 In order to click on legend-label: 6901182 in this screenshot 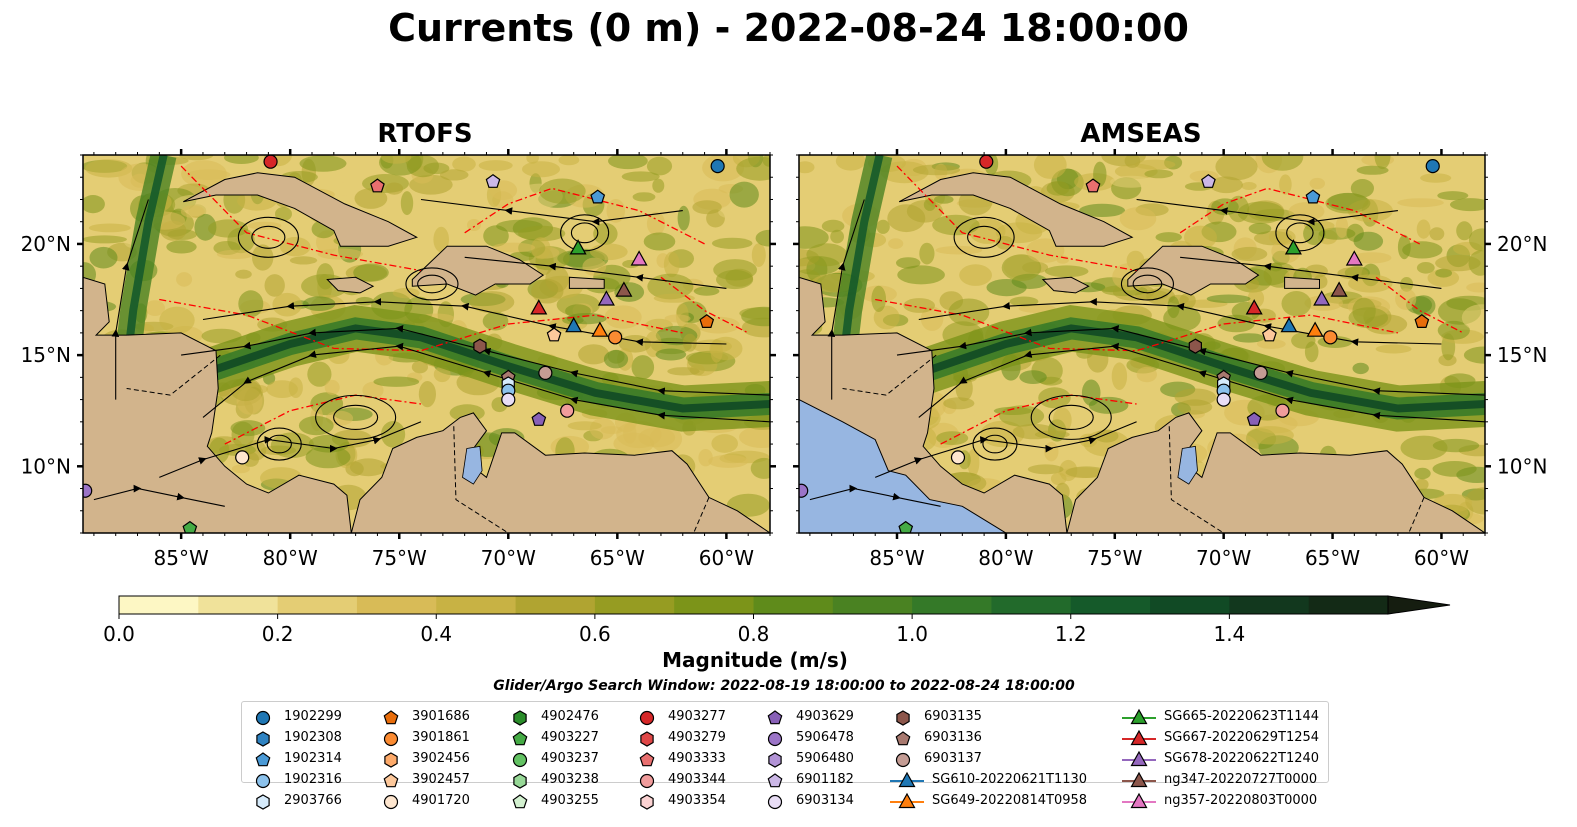, I will do `click(825, 779)`.